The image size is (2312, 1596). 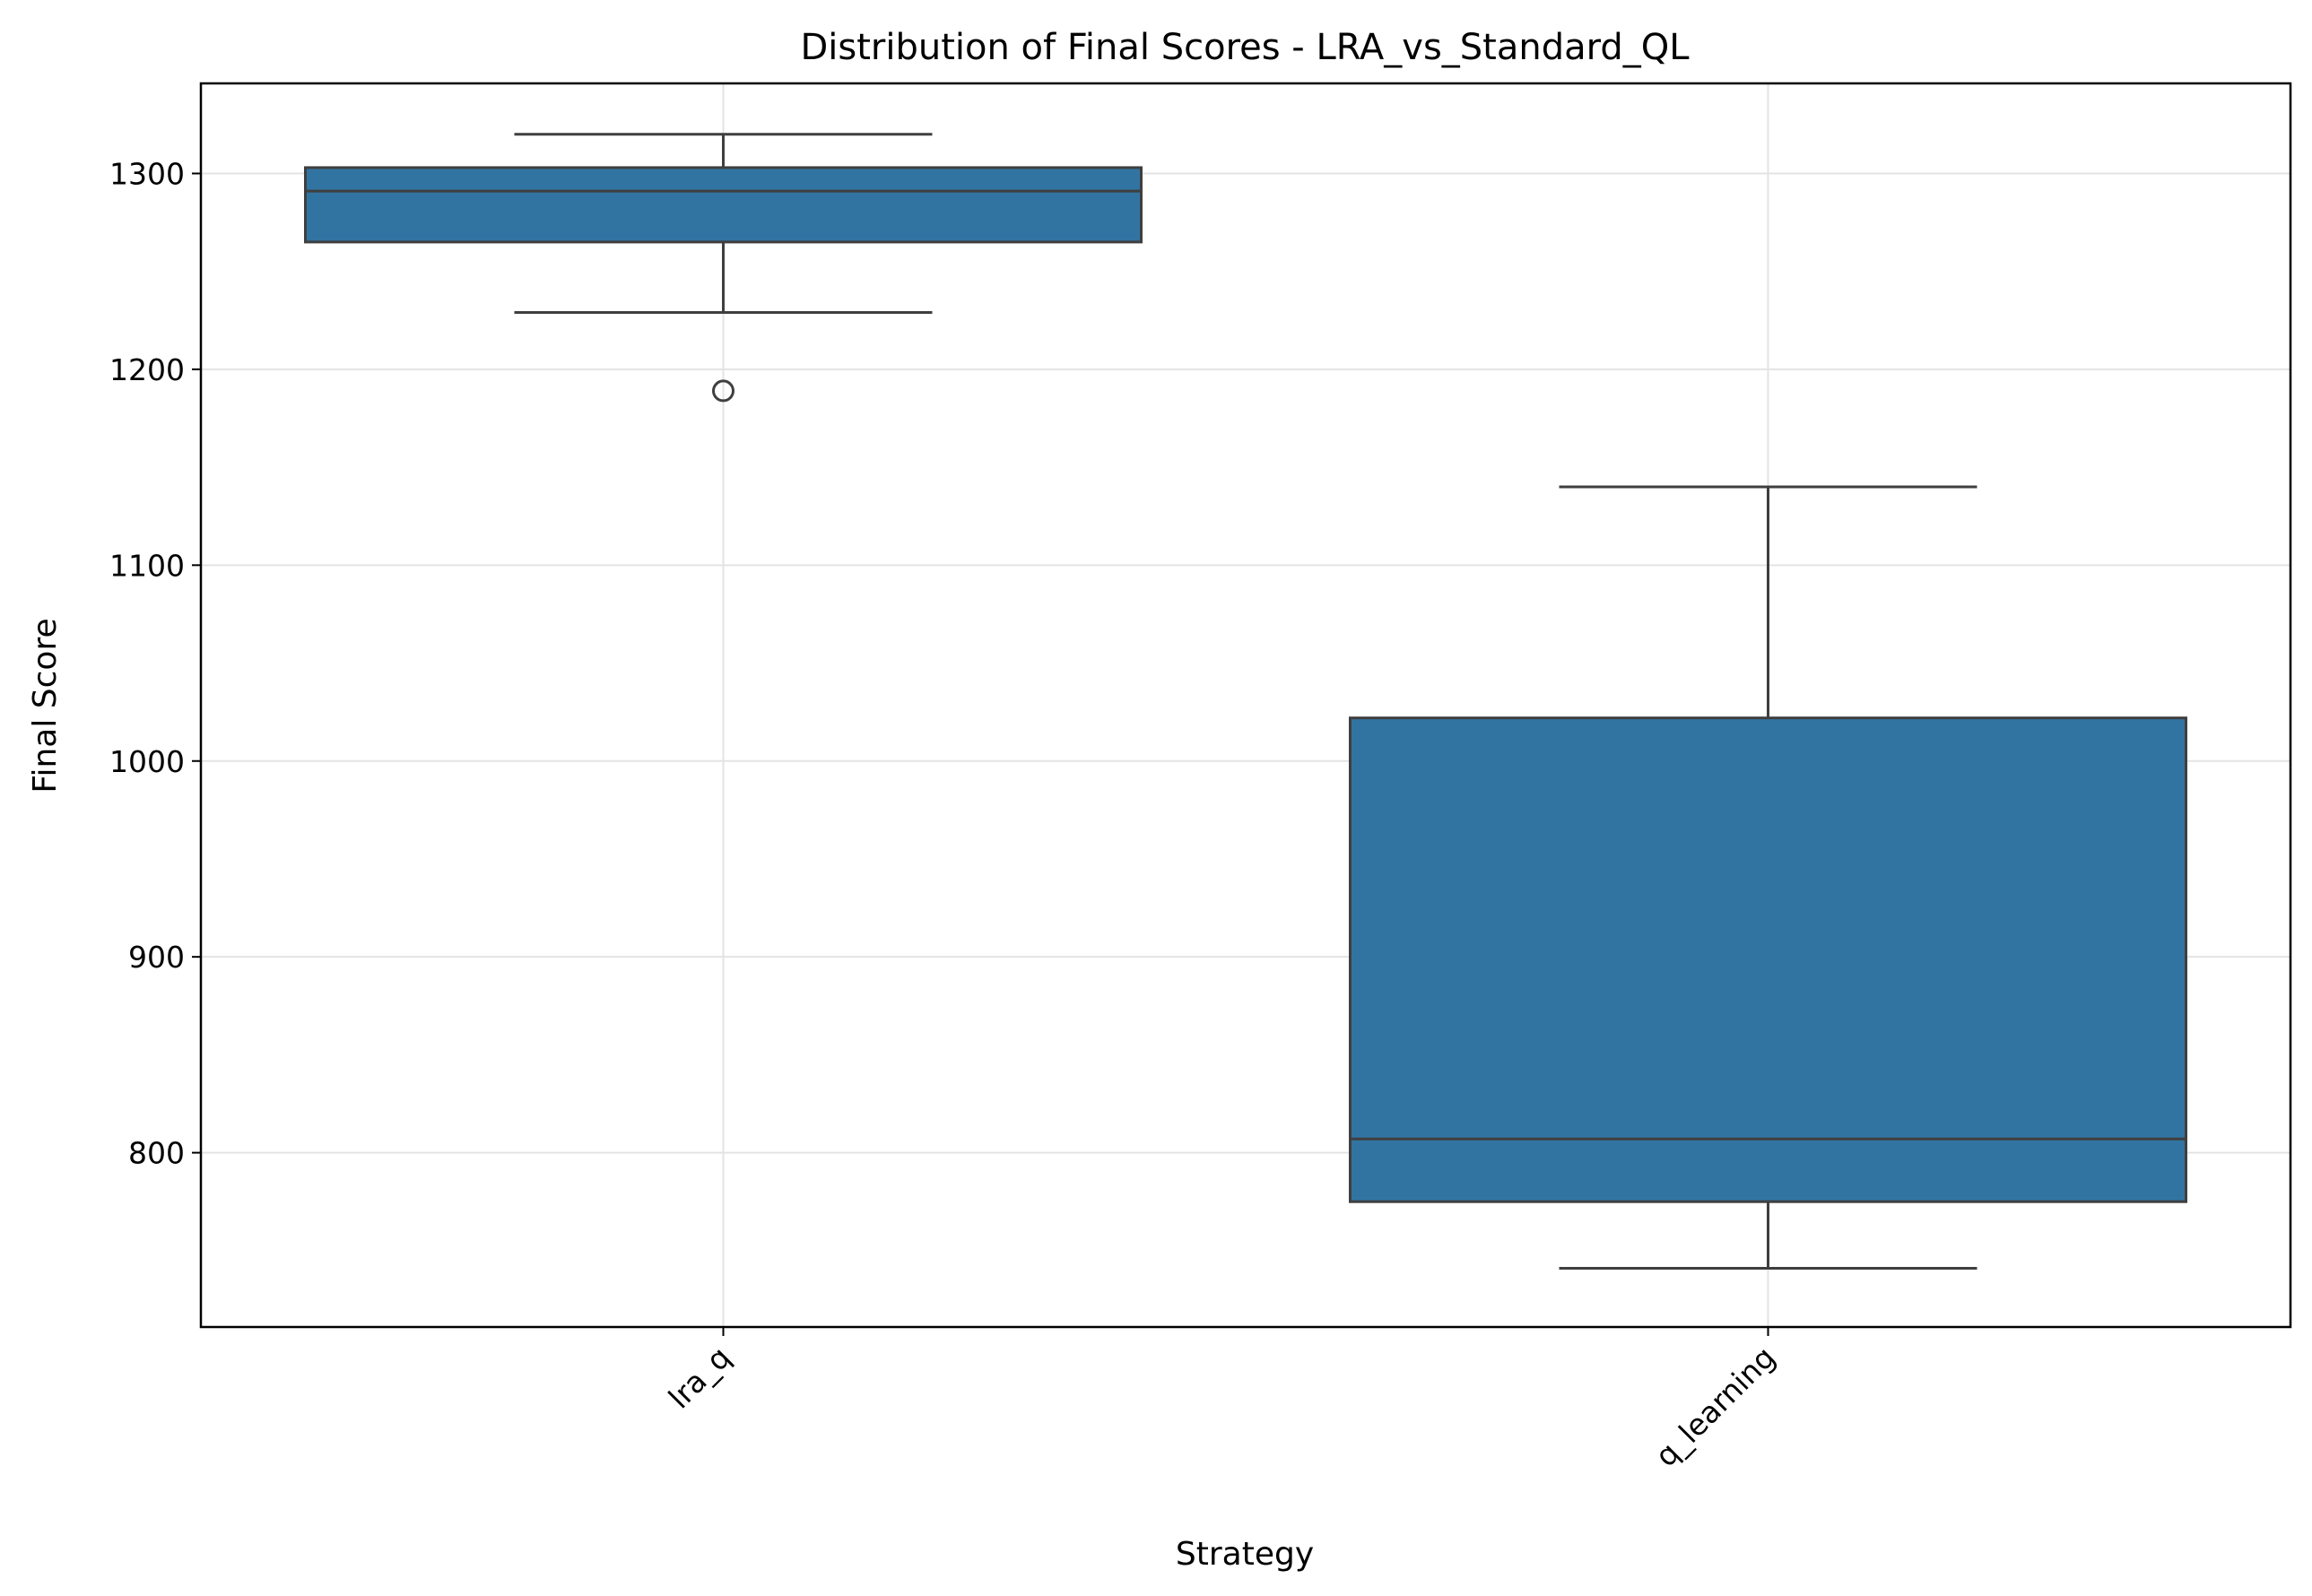 What do you see at coordinates (1245, 1555) in the screenshot?
I see `x-axis-label: Strategy` at bounding box center [1245, 1555].